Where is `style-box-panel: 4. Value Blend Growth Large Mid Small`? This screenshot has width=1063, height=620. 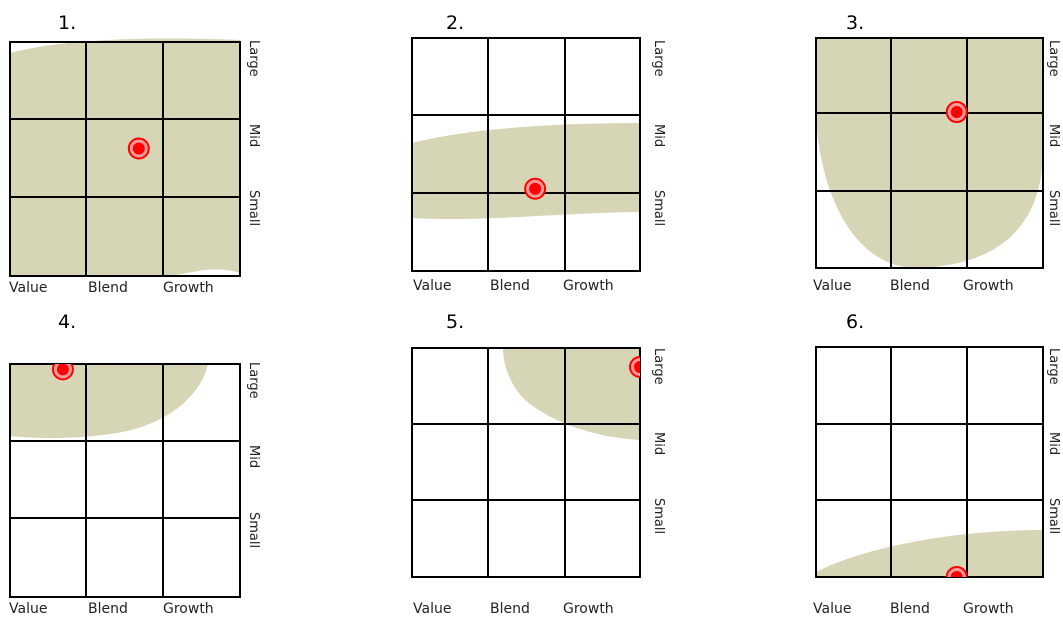
style-box-panel: 4. Value Blend Growth Large Mid Small is located at coordinates (135, 464).